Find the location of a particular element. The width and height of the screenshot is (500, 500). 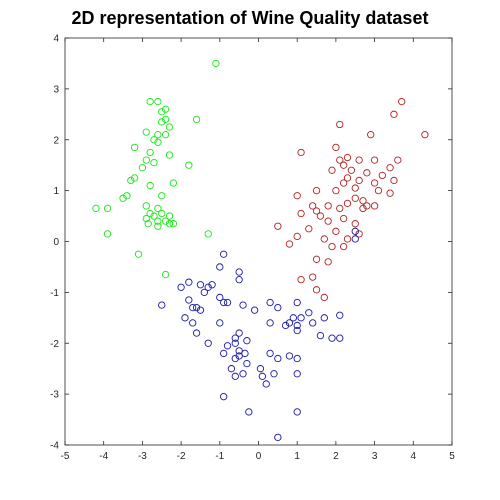

y-tick-label: 4 is located at coordinates (56, 39).